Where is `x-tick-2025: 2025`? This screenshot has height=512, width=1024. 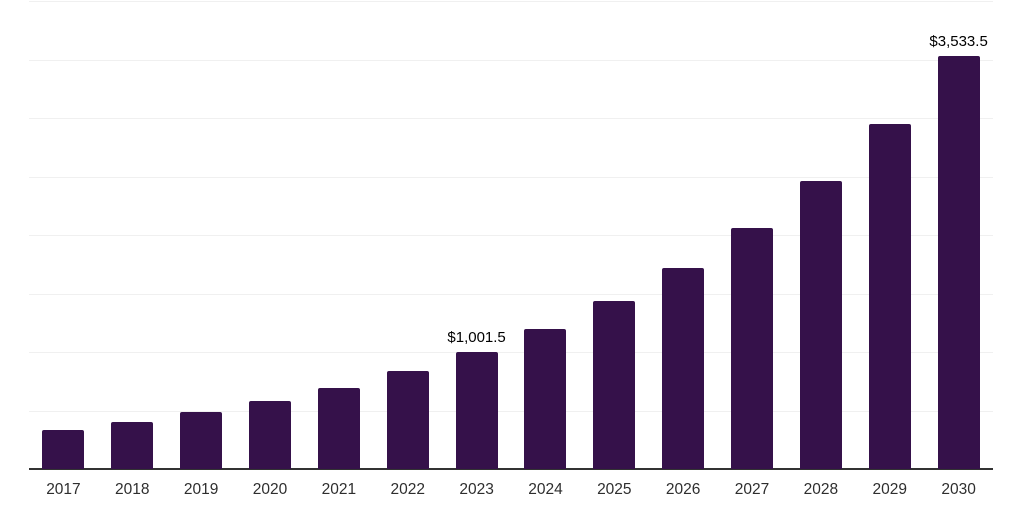
x-tick-2025: 2025 is located at coordinates (614, 489).